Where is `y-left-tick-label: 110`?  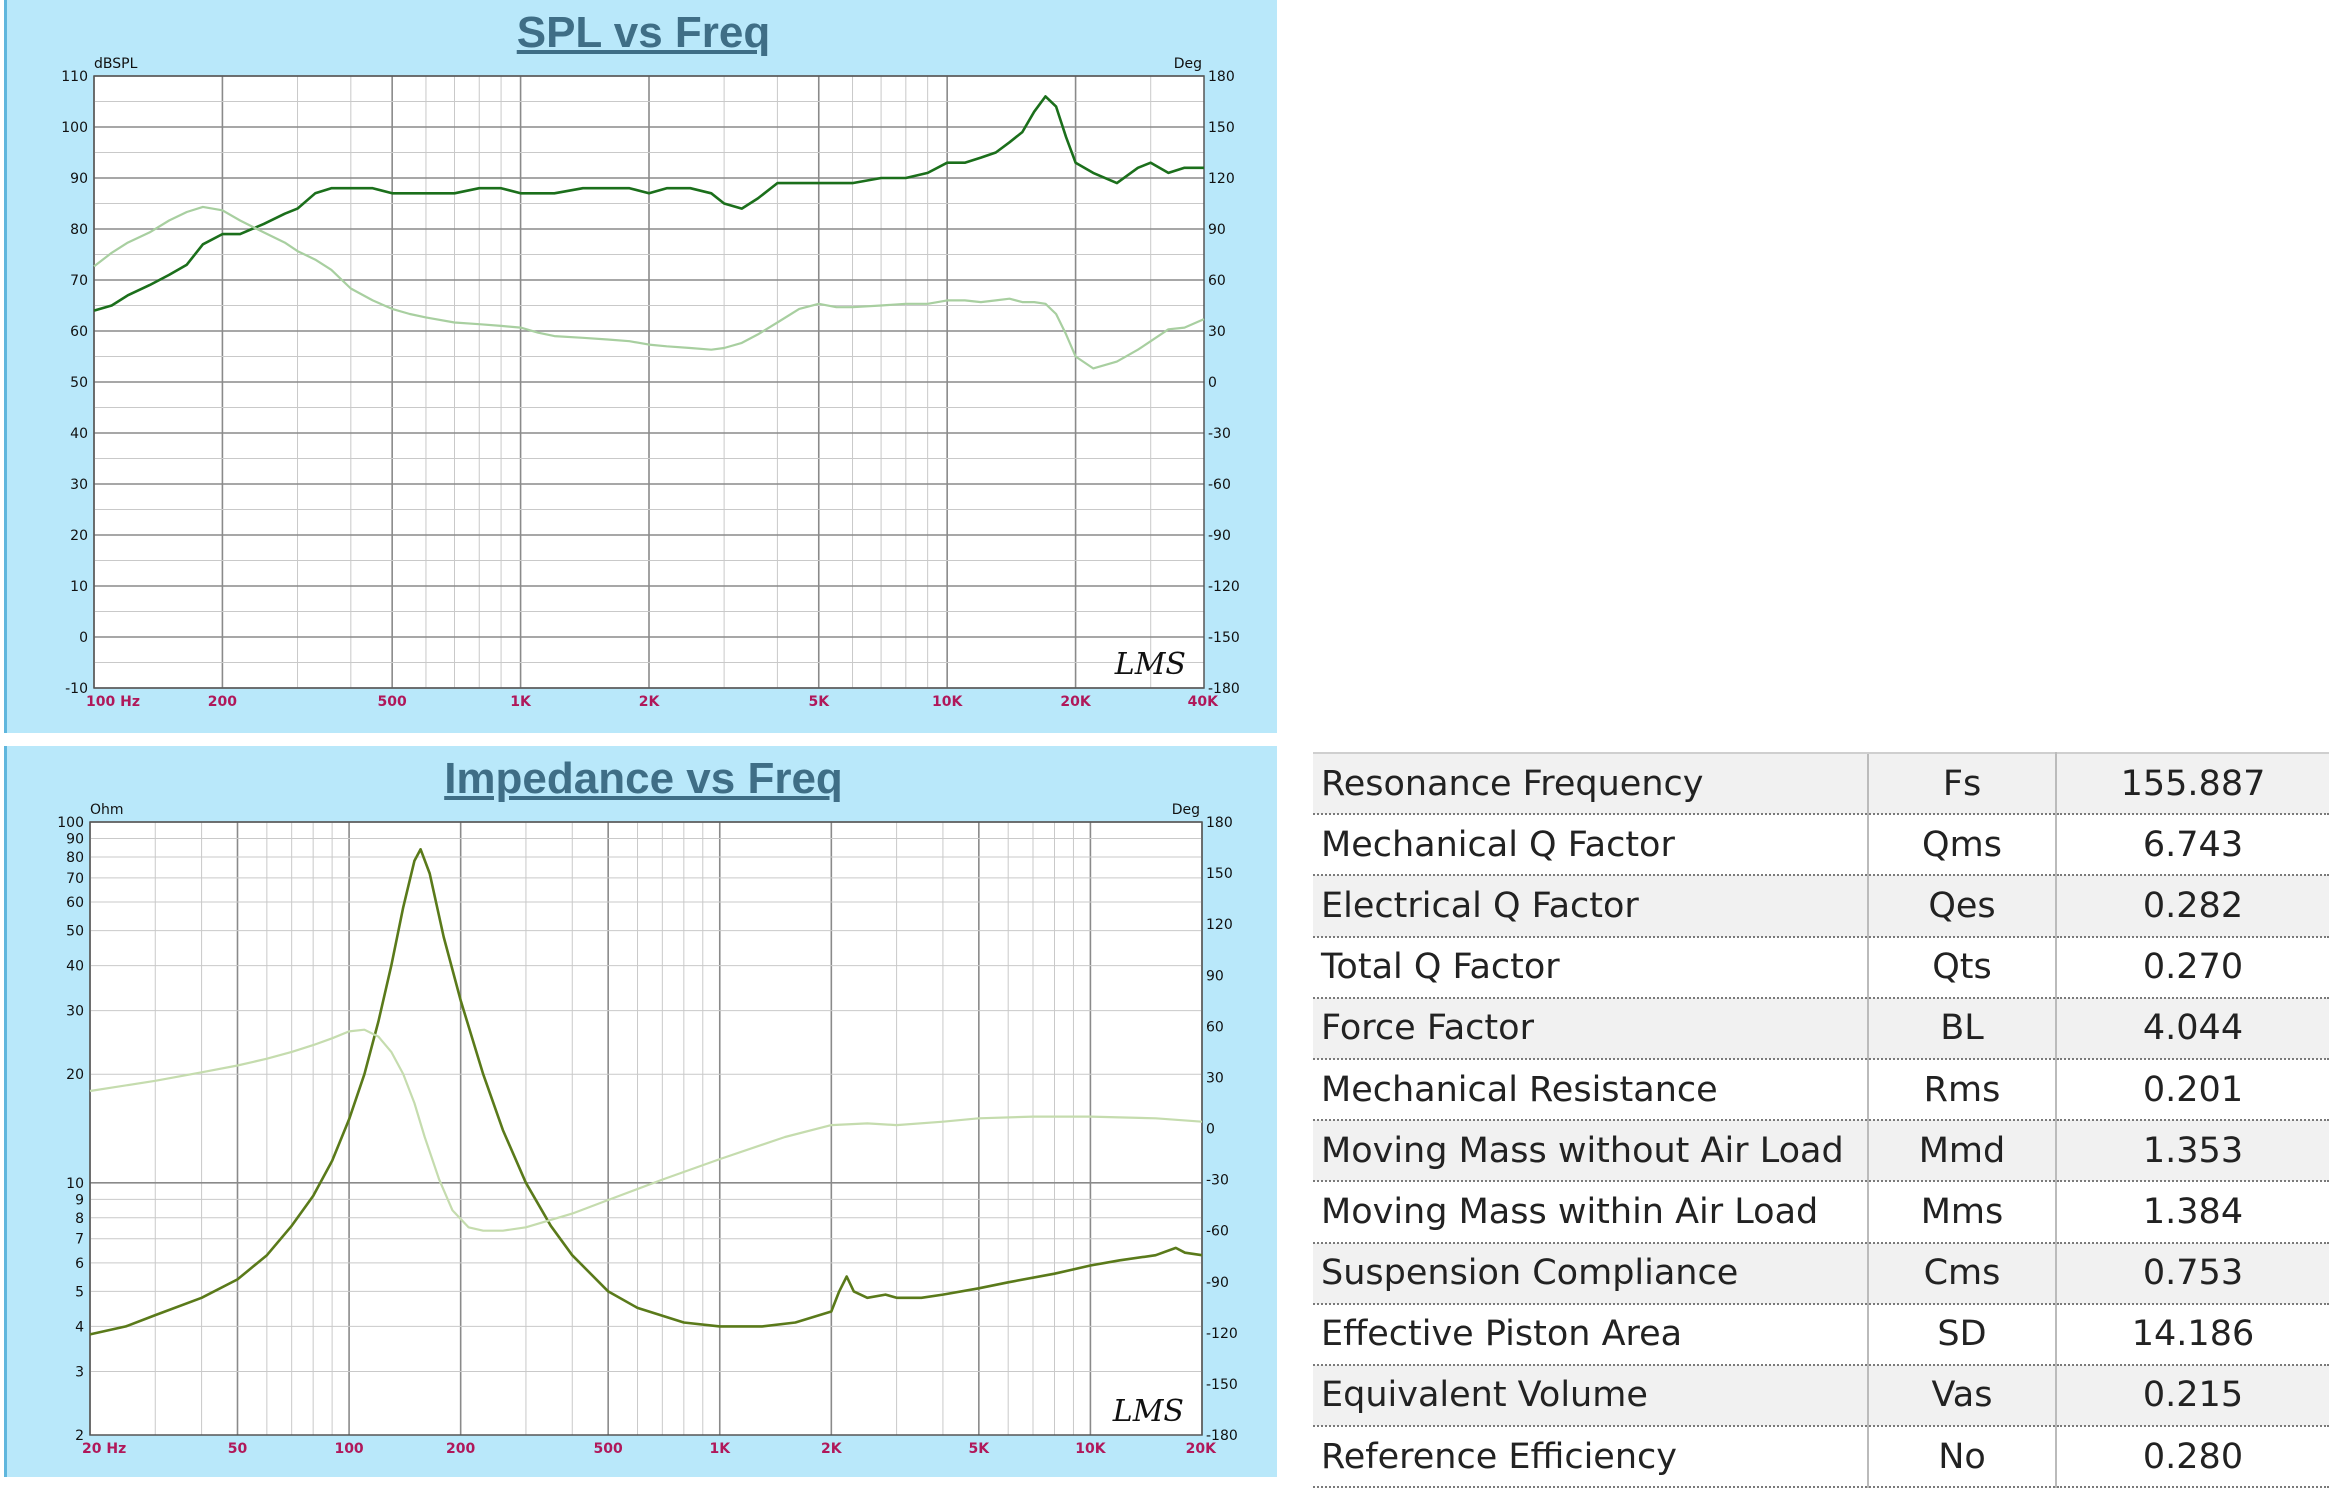
y-left-tick-label: 110 is located at coordinates (74, 77).